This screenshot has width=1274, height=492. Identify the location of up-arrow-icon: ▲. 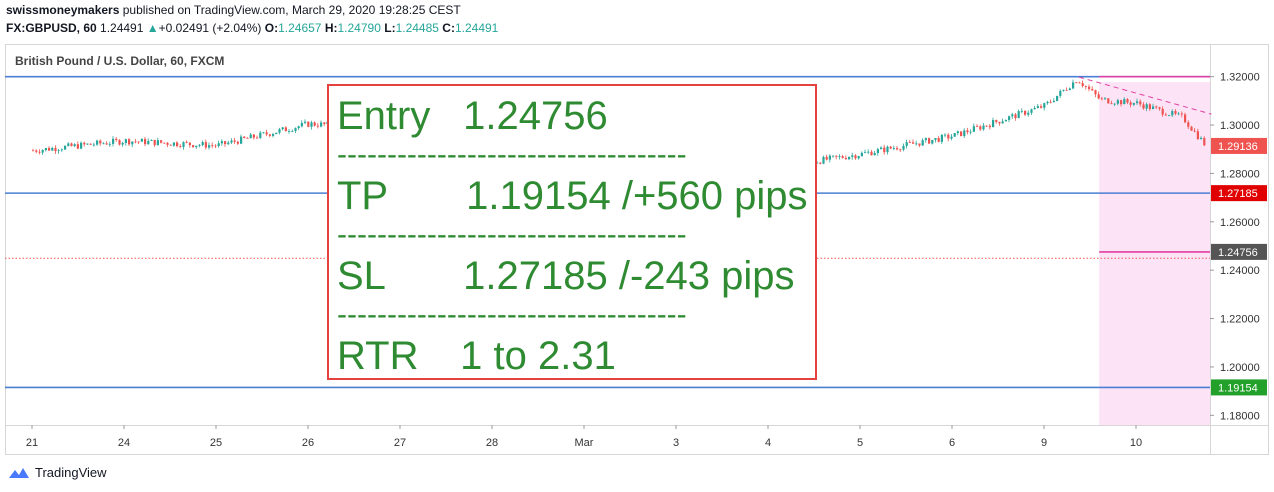
(152, 28).